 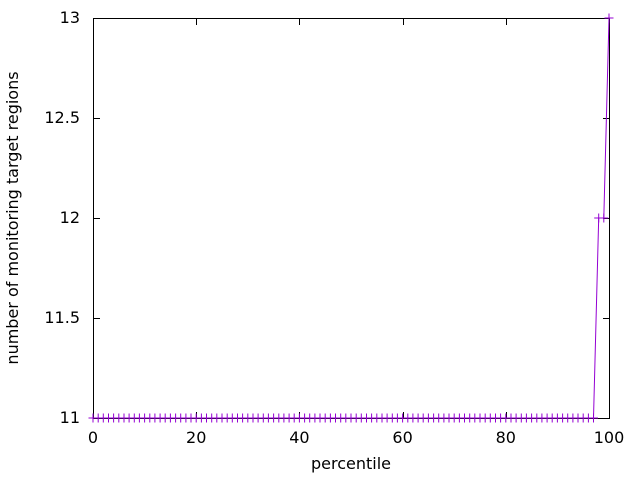 What do you see at coordinates (62, 317) in the screenshot?
I see `y-tick-label: 11.5` at bounding box center [62, 317].